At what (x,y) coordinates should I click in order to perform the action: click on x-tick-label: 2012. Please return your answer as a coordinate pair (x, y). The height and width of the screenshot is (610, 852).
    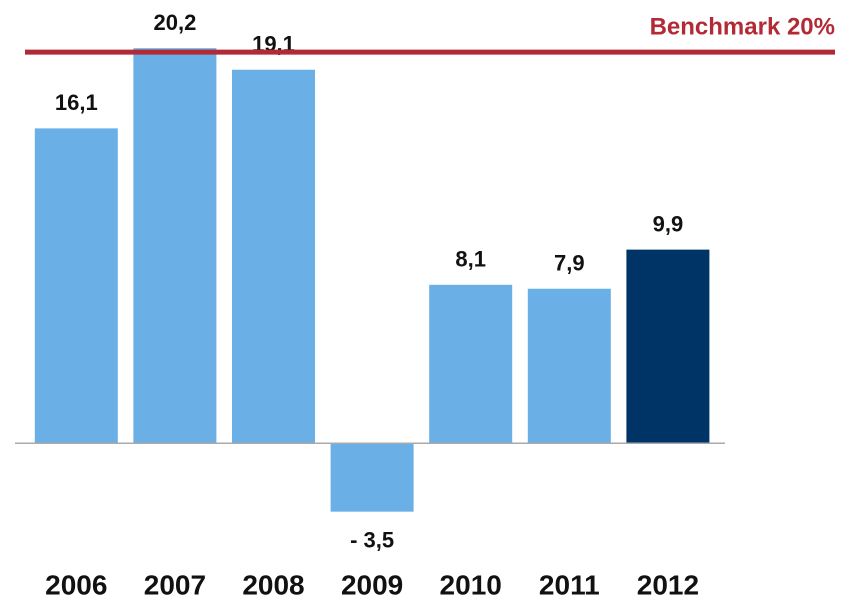
    Looking at the image, I should click on (668, 584).